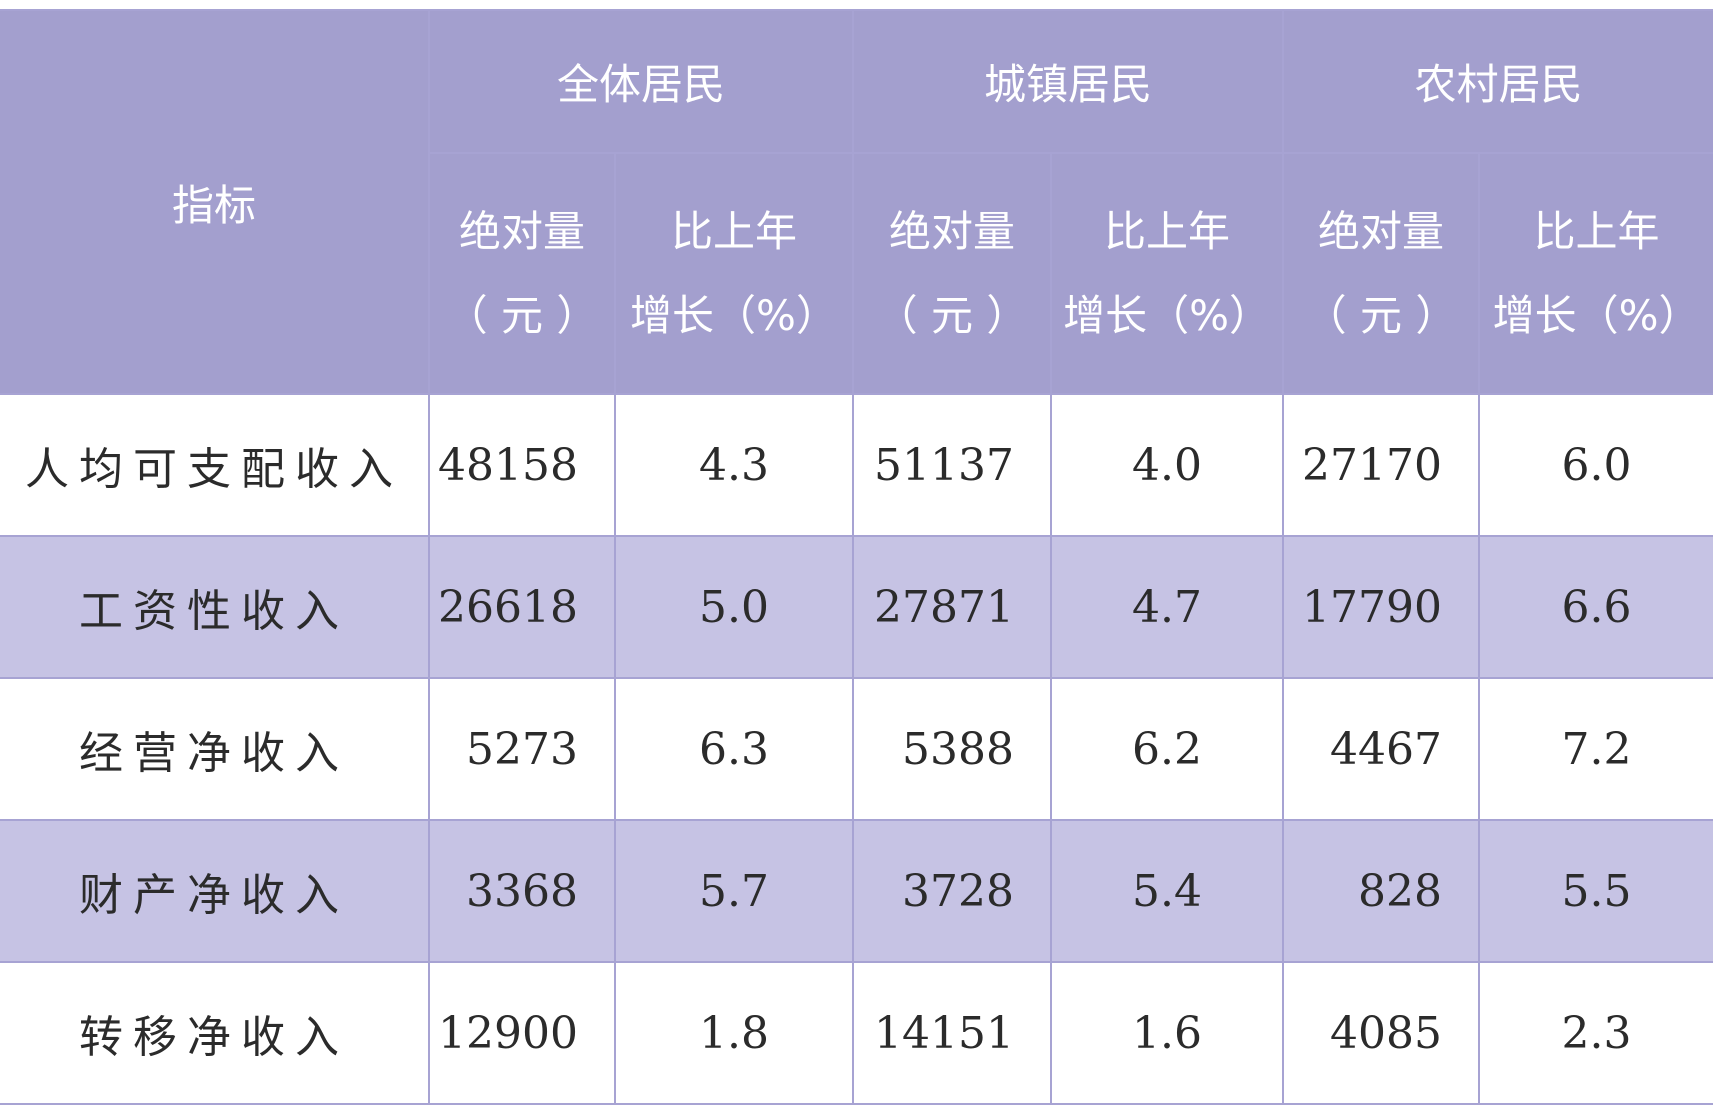 The height and width of the screenshot is (1105, 1713). I want to click on cell: 3368, so click(522, 891).